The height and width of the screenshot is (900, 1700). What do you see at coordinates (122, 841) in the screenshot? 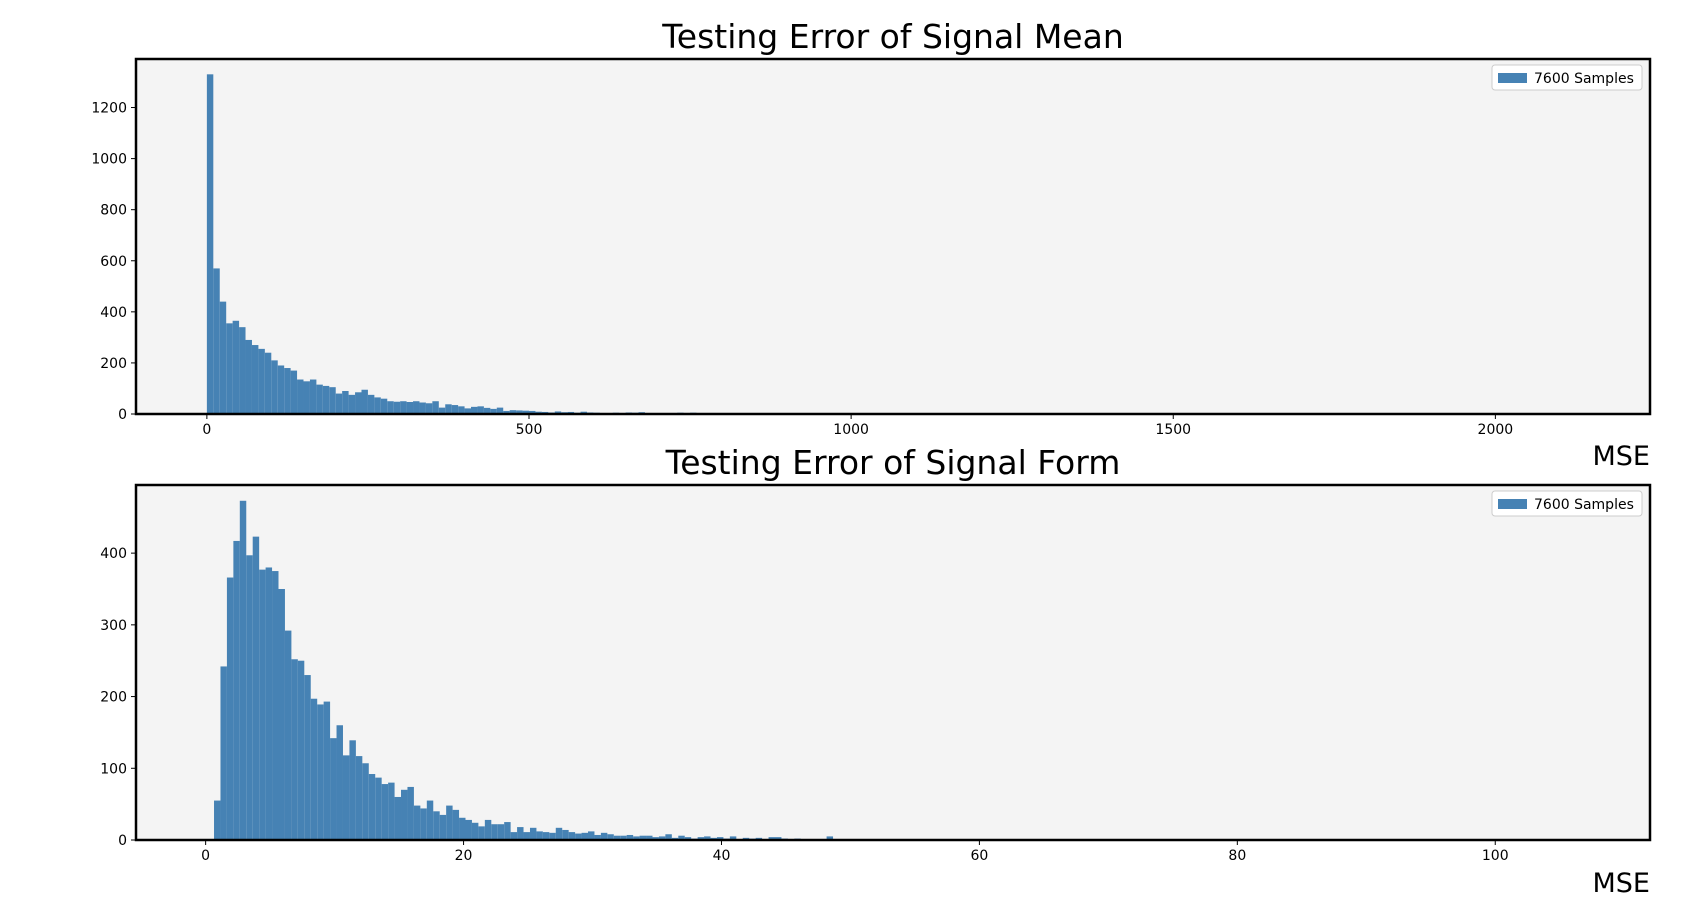
I see `y-tick-label: 0` at bounding box center [122, 841].